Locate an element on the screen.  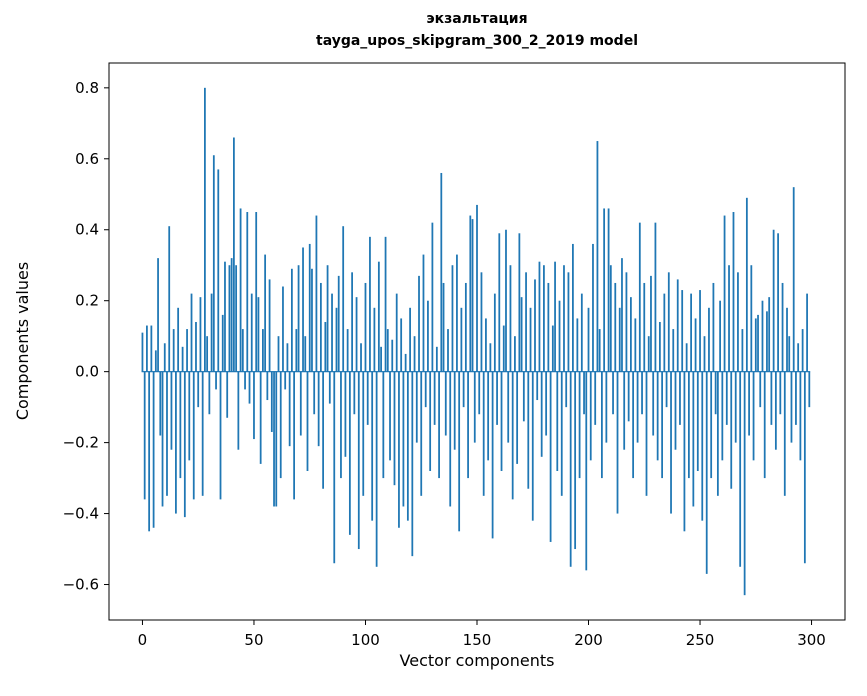
y-tick-label: 0.6 is located at coordinates (87, 159).